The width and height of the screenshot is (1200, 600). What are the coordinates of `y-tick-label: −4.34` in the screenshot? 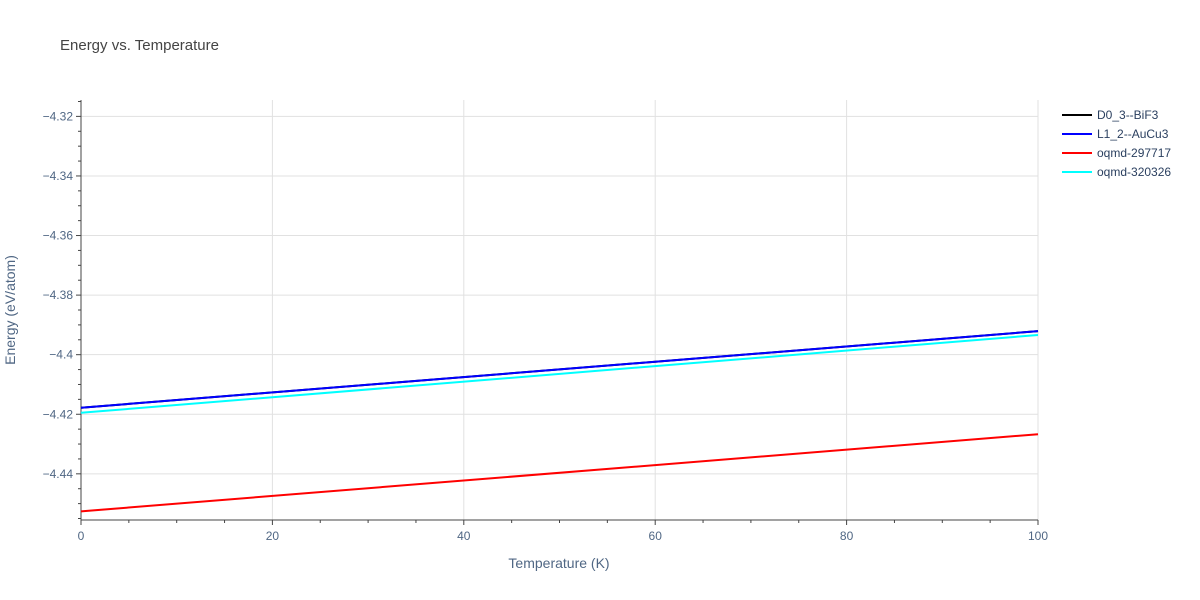 It's located at (58, 176).